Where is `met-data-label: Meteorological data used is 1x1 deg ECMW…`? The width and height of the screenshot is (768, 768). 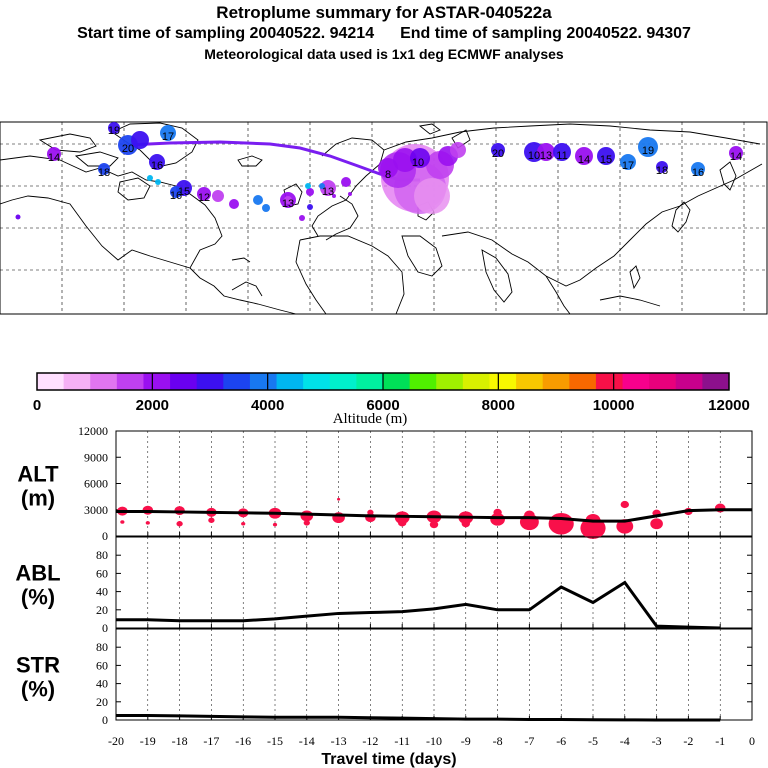
met-data-label: Meteorological data used is 1x1 deg ECMW… is located at coordinates (384, 54).